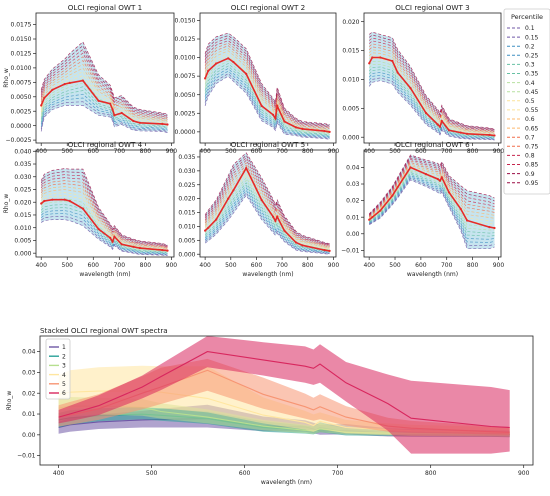 Image resolution: width=550 pixels, height=496 pixels. What do you see at coordinates (532, 147) in the screenshot?
I see `percentile-legend-label-0.75: 0.75` at bounding box center [532, 147].